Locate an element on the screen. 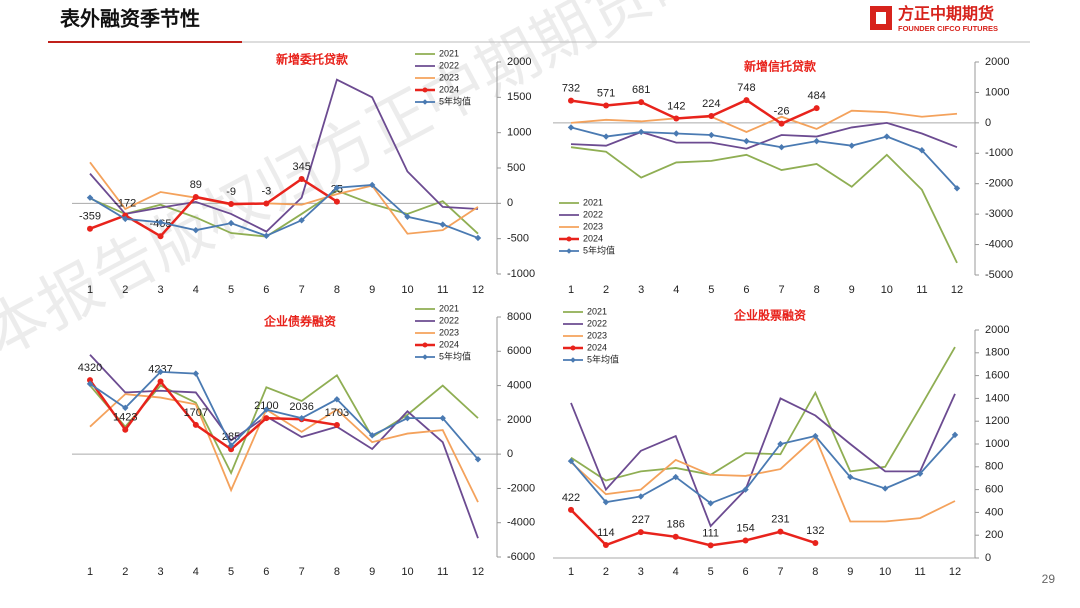 The height and width of the screenshot is (608, 1080). y-tick-label: -3000 is located at coordinates (999, 214).